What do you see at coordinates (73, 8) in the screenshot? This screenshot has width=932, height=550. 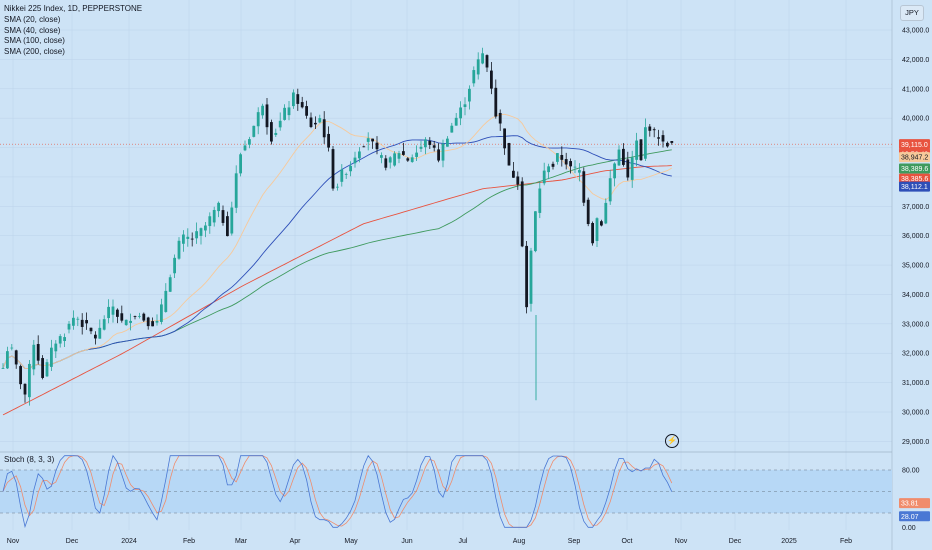 I see `symbol-title: Nikkei 225 Index, 1D, PEPPERSTONE` at bounding box center [73, 8].